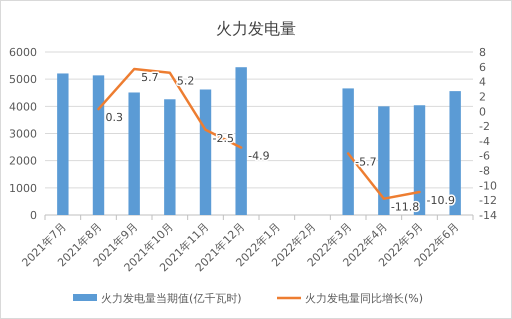 The height and width of the screenshot is (319, 512). What do you see at coordinates (33, 215) in the screenshot?
I see `y-tick-label: 0` at bounding box center [33, 215].